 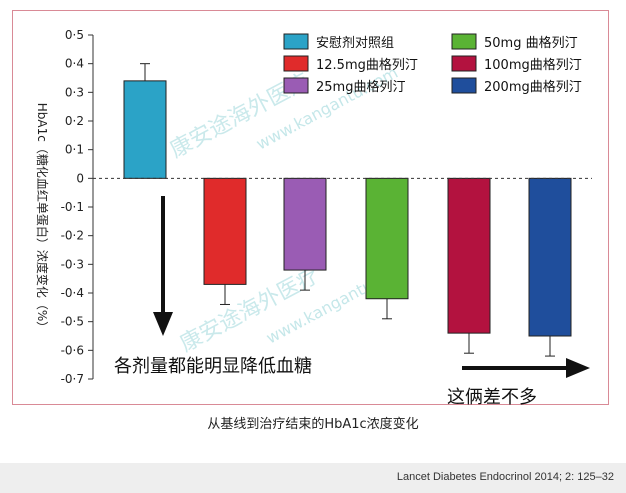 I want to click on right-arrow, so click(x=526, y=368).